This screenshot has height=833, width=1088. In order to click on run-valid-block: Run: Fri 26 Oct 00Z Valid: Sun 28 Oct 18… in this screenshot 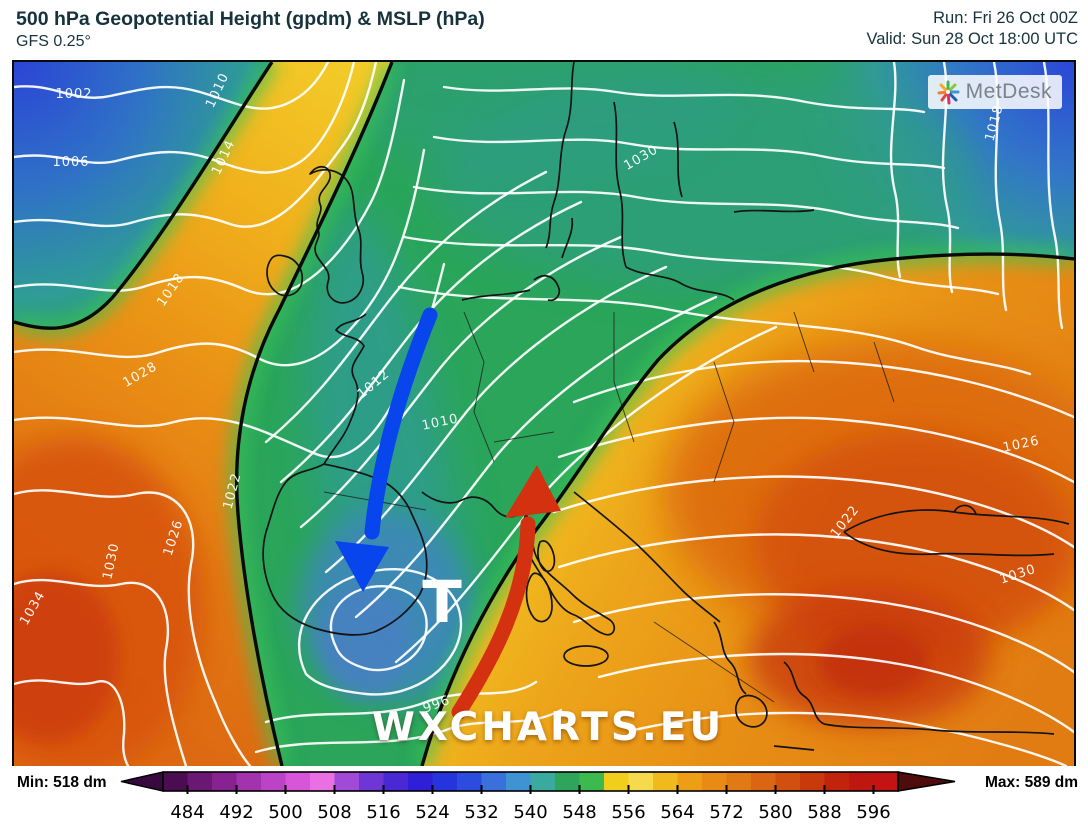, I will do `click(972, 29)`.